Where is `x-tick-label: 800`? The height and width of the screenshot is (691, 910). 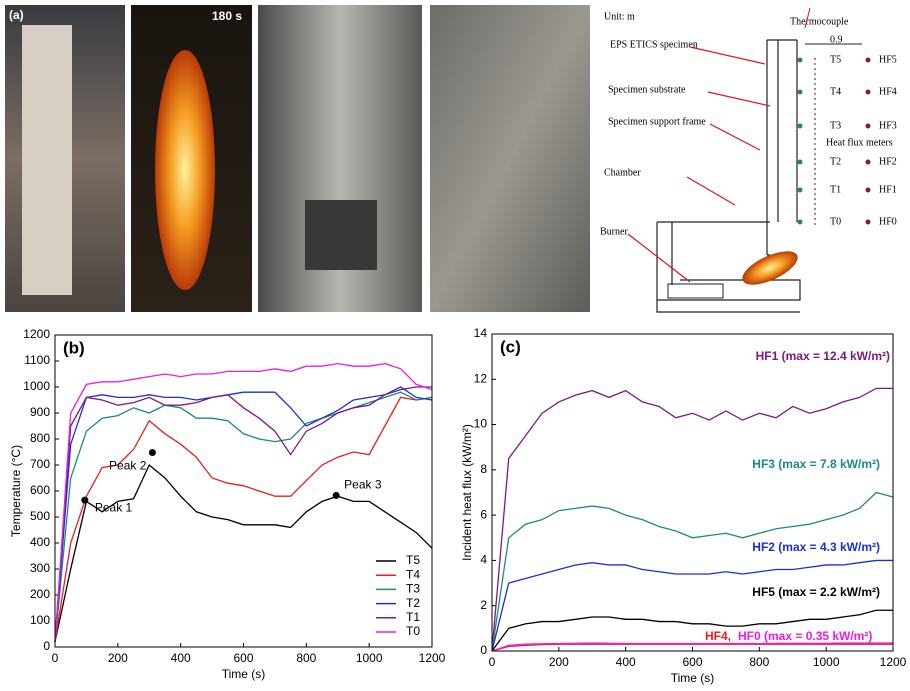
x-tick-label: 800 is located at coordinates (306, 658).